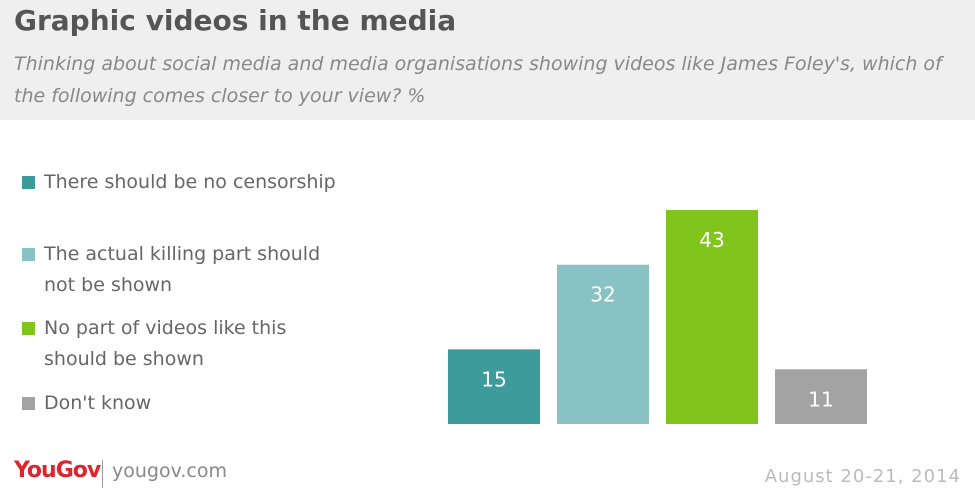 Image resolution: width=975 pixels, height=502 pixels. I want to click on legend-label: There should be no censorship, so click(190, 182).